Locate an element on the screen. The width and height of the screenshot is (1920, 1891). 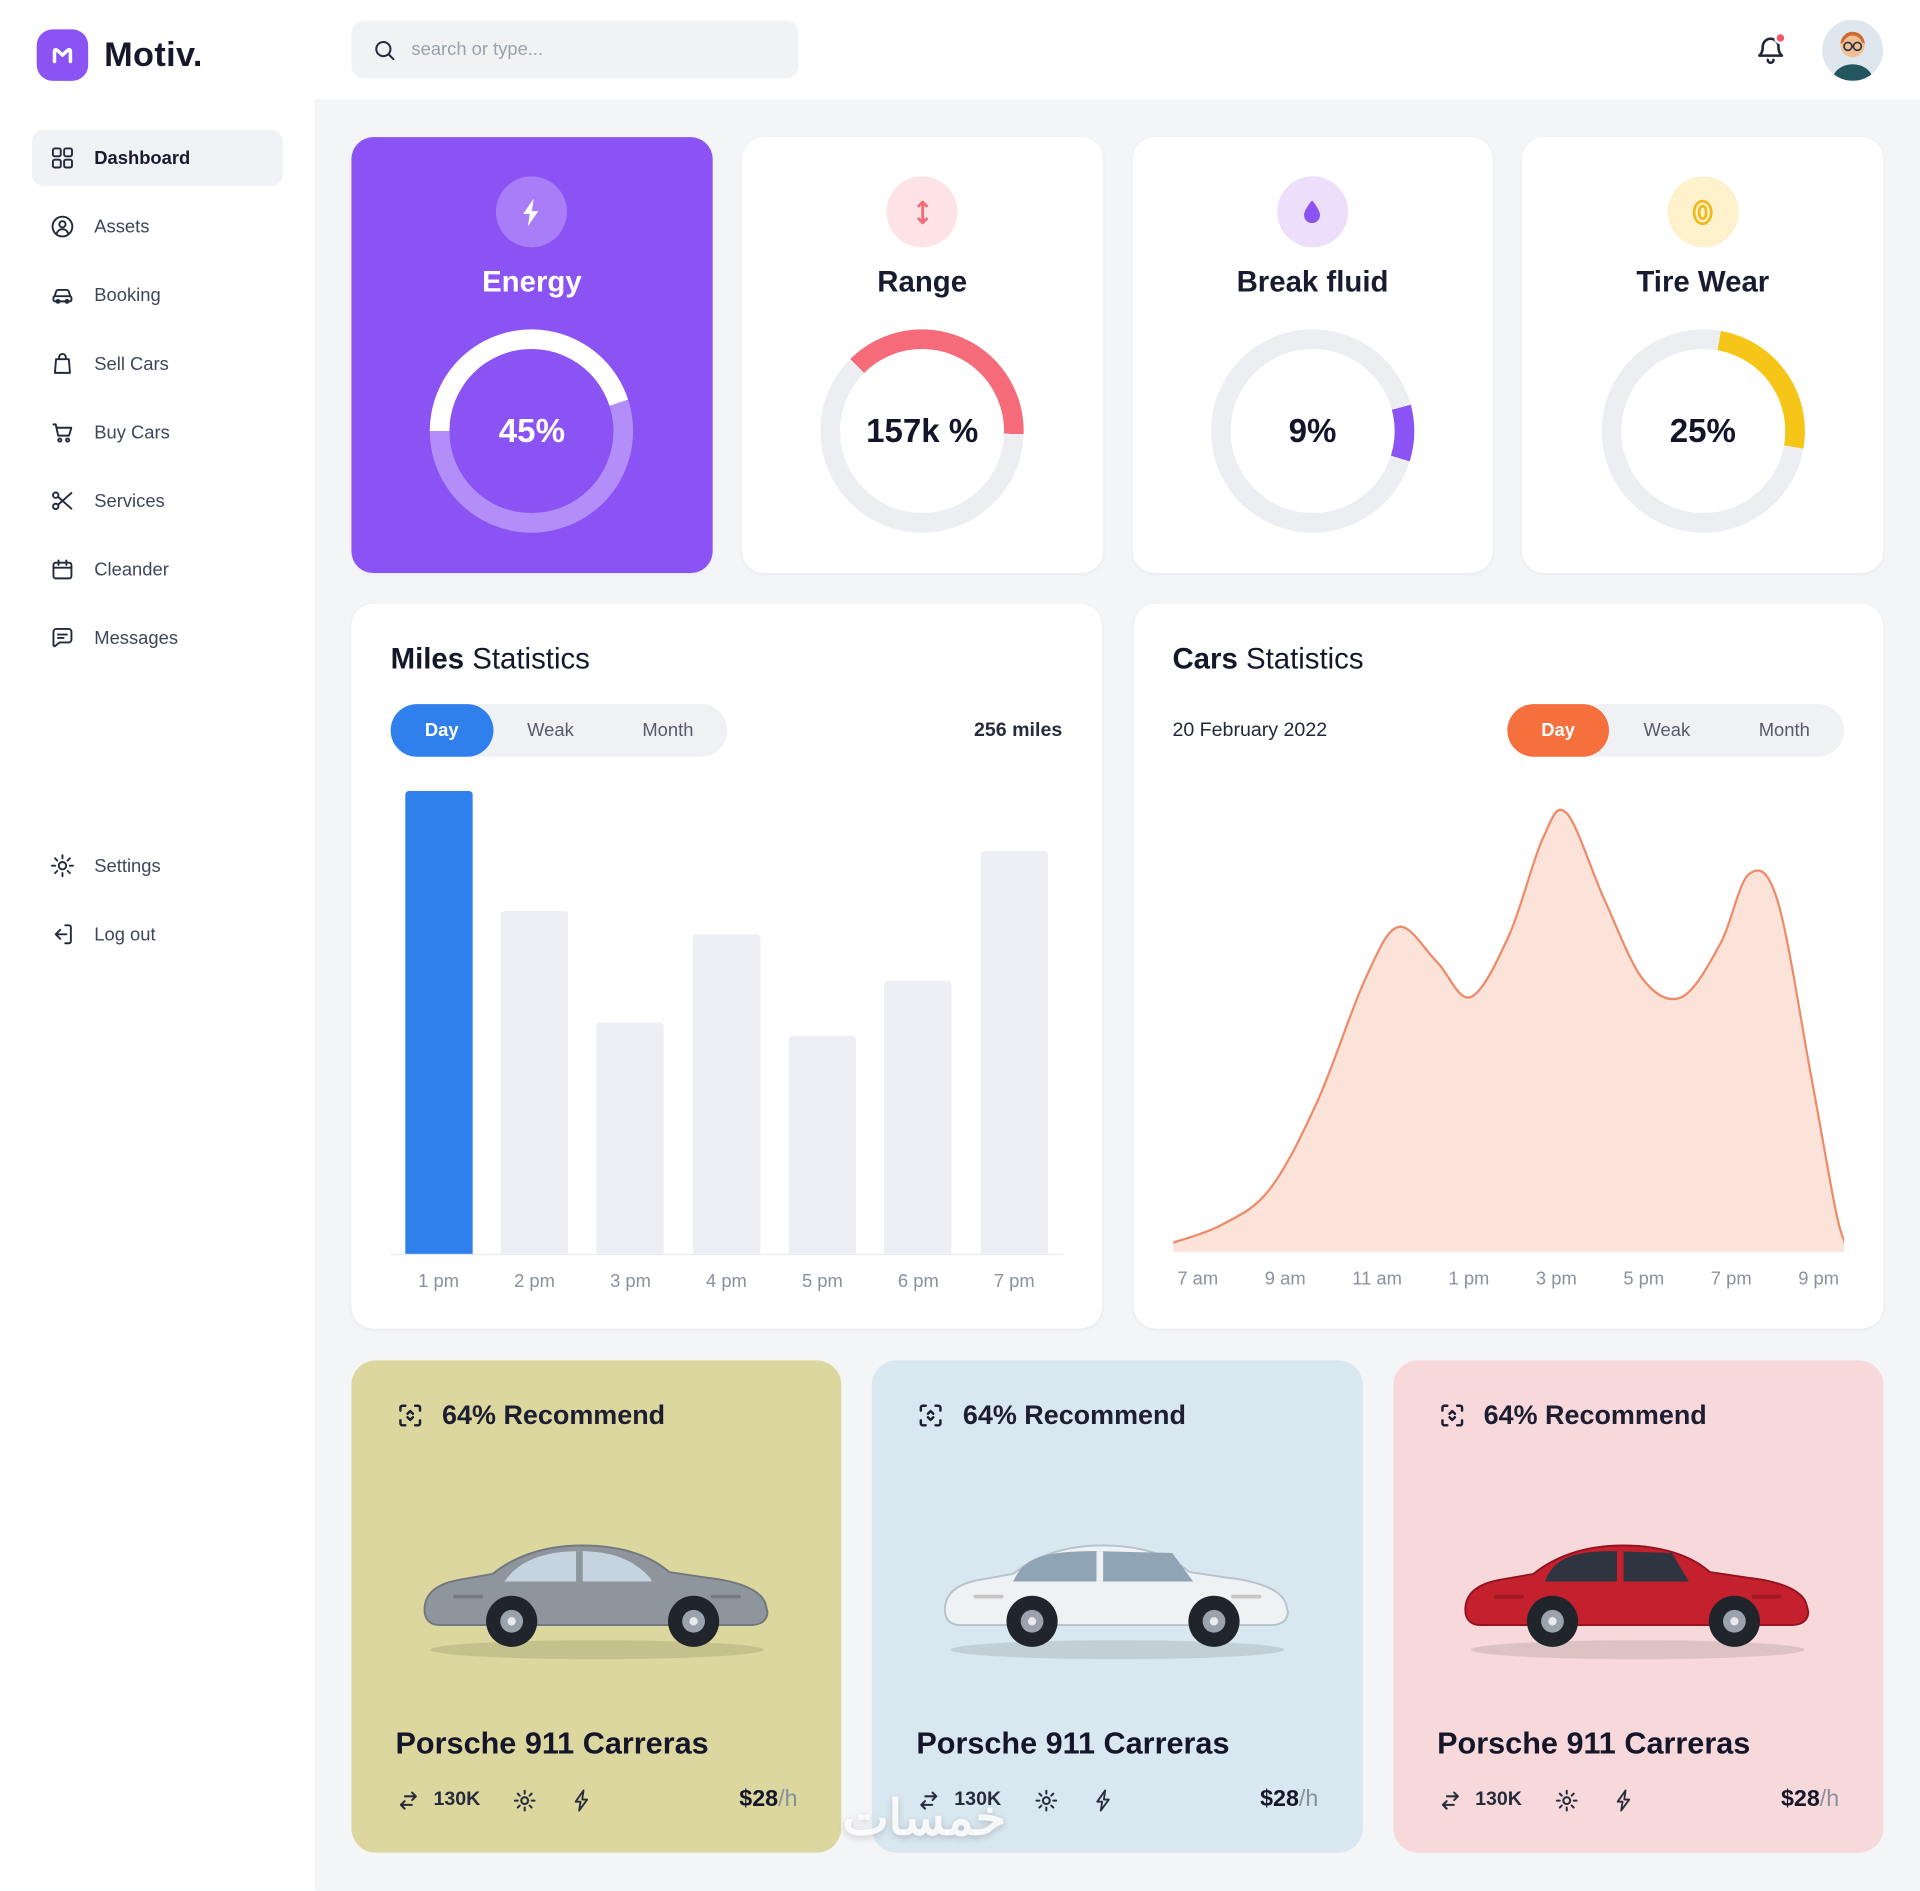
stat-donut: 157k % is located at coordinates (922, 431).